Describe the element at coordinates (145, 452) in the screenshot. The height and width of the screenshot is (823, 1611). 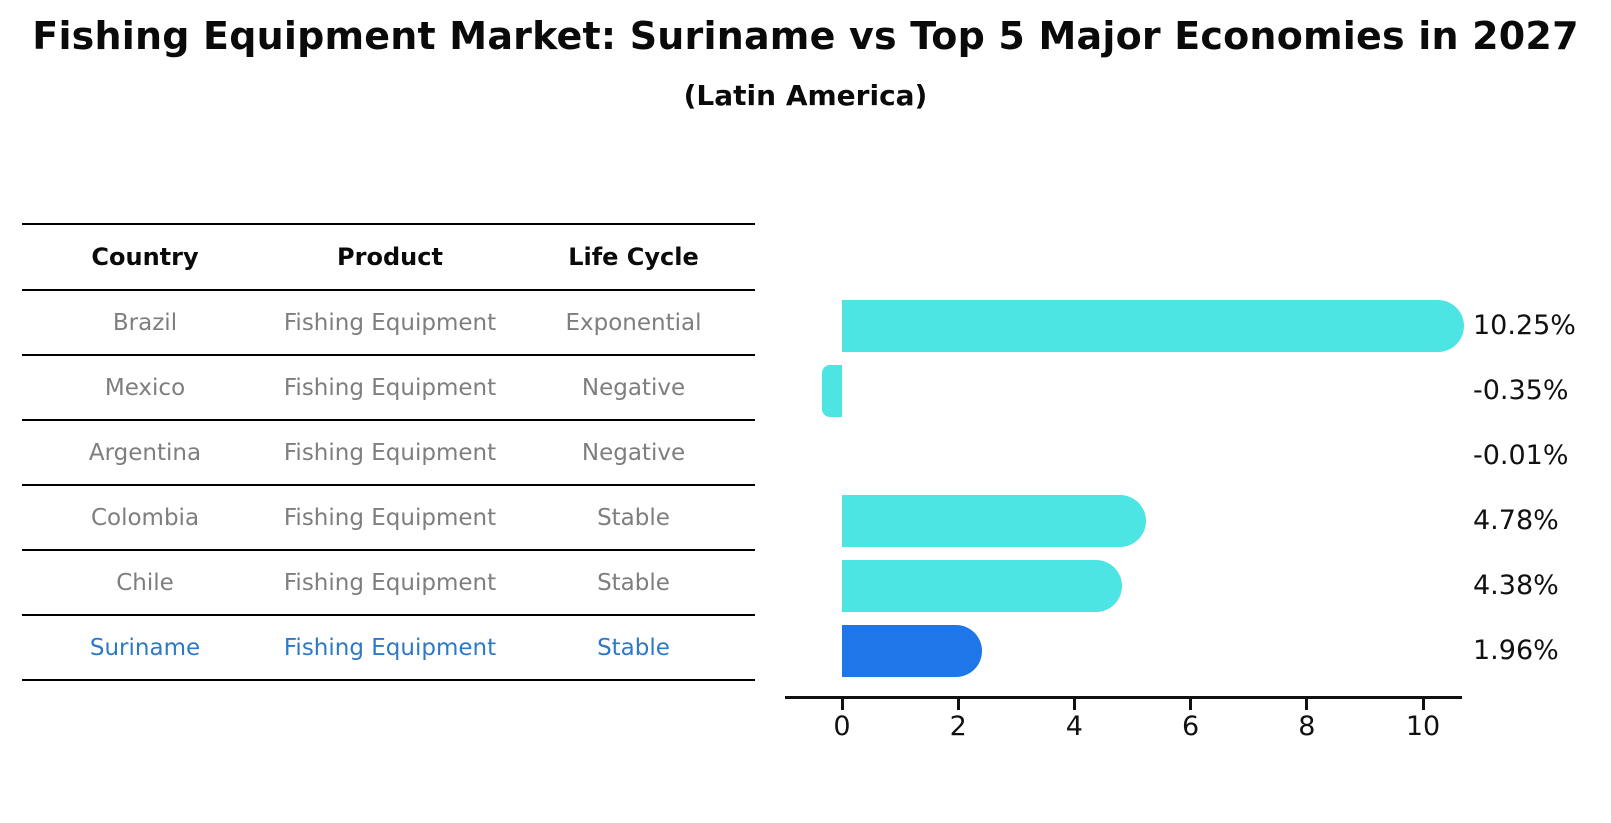
I see `cell-country: Argentina` at that location.